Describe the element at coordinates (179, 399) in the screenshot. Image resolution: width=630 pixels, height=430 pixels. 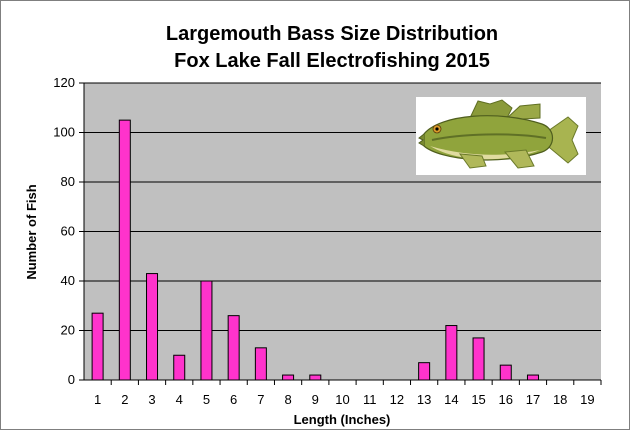
I see `x-tick-label: 4` at that location.